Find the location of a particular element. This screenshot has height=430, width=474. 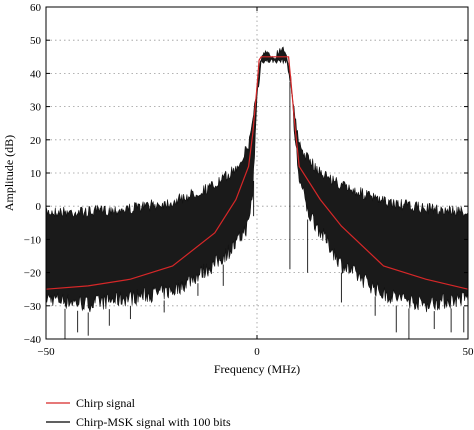

legend-label-chirp-msk-signal: Chirp-MSK signal with 100 bits is located at coordinates (153, 422).